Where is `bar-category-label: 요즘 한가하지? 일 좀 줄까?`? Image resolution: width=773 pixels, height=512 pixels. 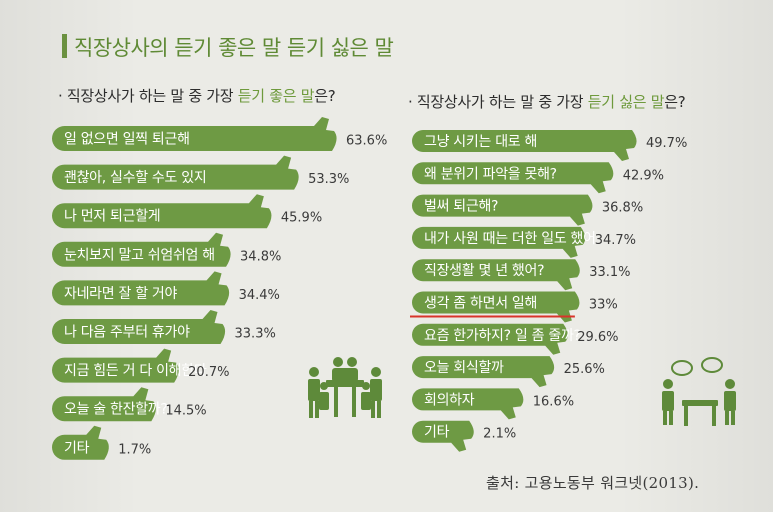
bar-category-label: 요즘 한가하지? 일 좀 줄까? is located at coordinates (502, 336).